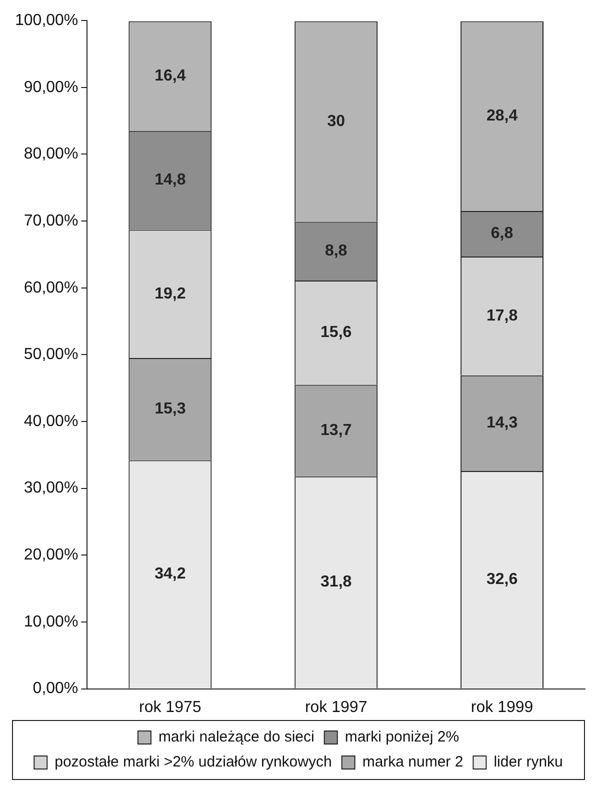 This screenshot has height=792, width=603. I want to click on legend-label: marka numer 2, so click(413, 762).